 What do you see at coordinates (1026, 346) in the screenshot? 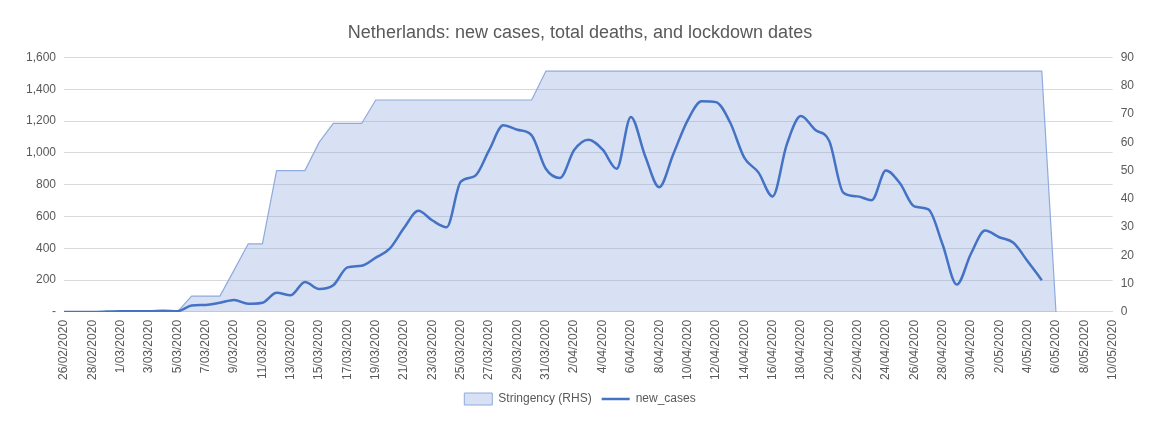
I see `x-tick-label: 4/05/2020` at bounding box center [1026, 346].